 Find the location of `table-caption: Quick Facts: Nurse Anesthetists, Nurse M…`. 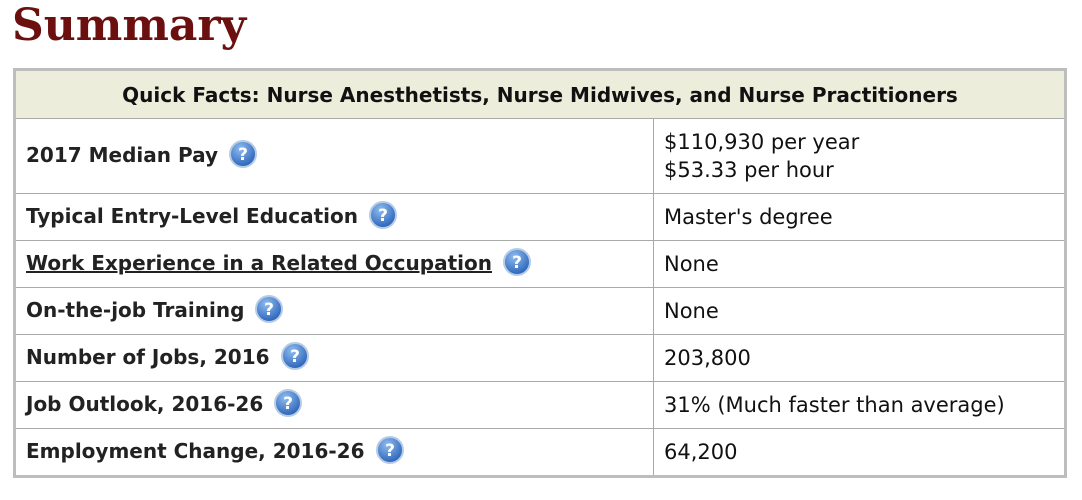

table-caption: Quick Facts: Nurse Anesthetists, Nurse M… is located at coordinates (540, 94).